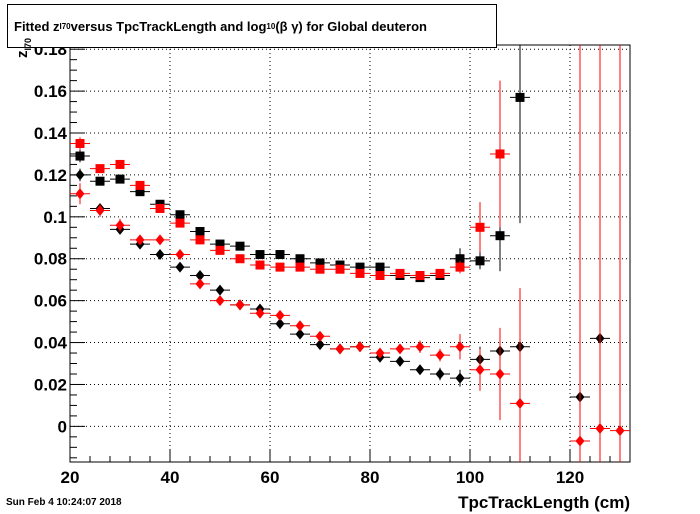  Describe the element at coordinates (544, 502) in the screenshot. I see `x-axis-label: TpcTrackLength (cm)` at that location.